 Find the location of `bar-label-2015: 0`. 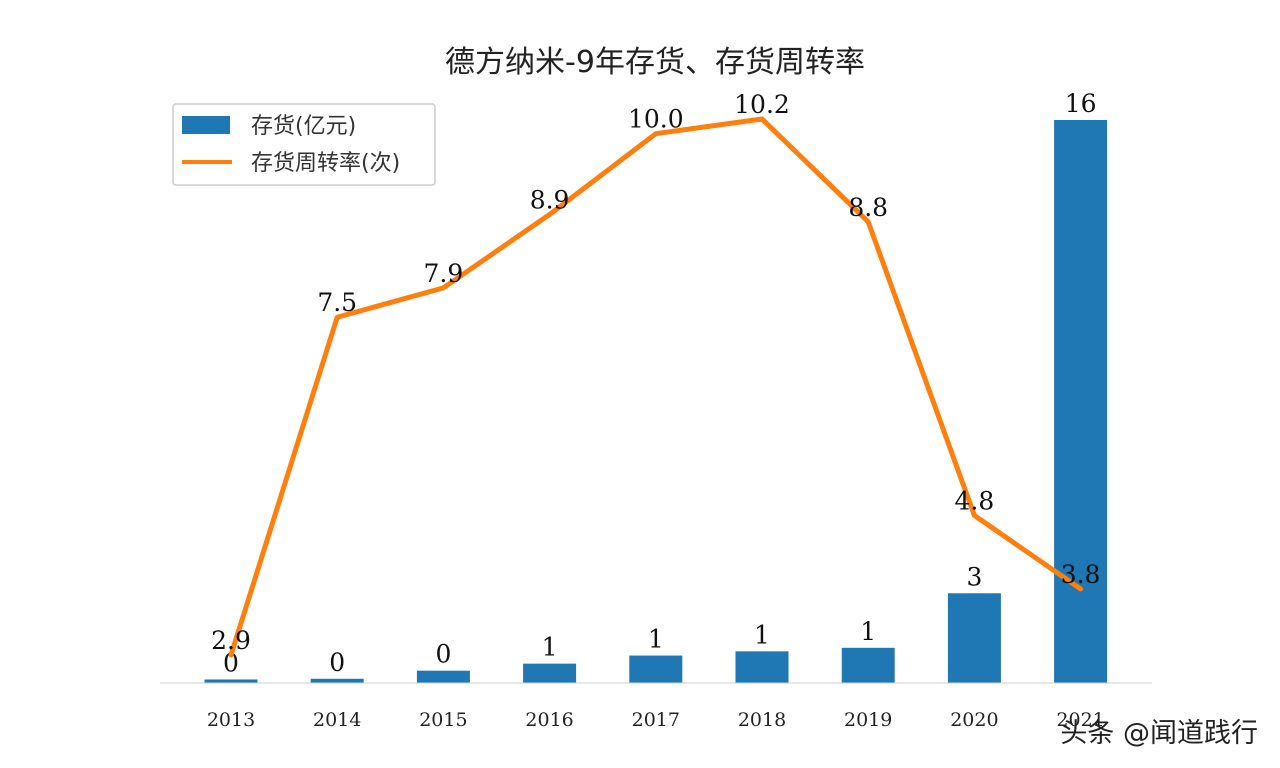

bar-label-2015: 0 is located at coordinates (443, 654).